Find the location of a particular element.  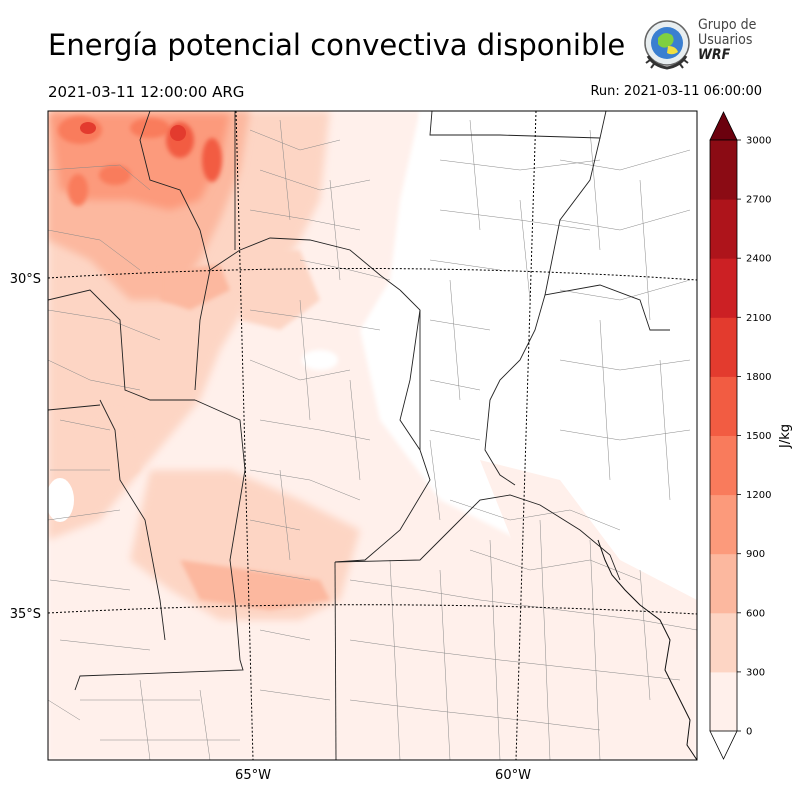

globe-icon is located at coordinates (667, 45).